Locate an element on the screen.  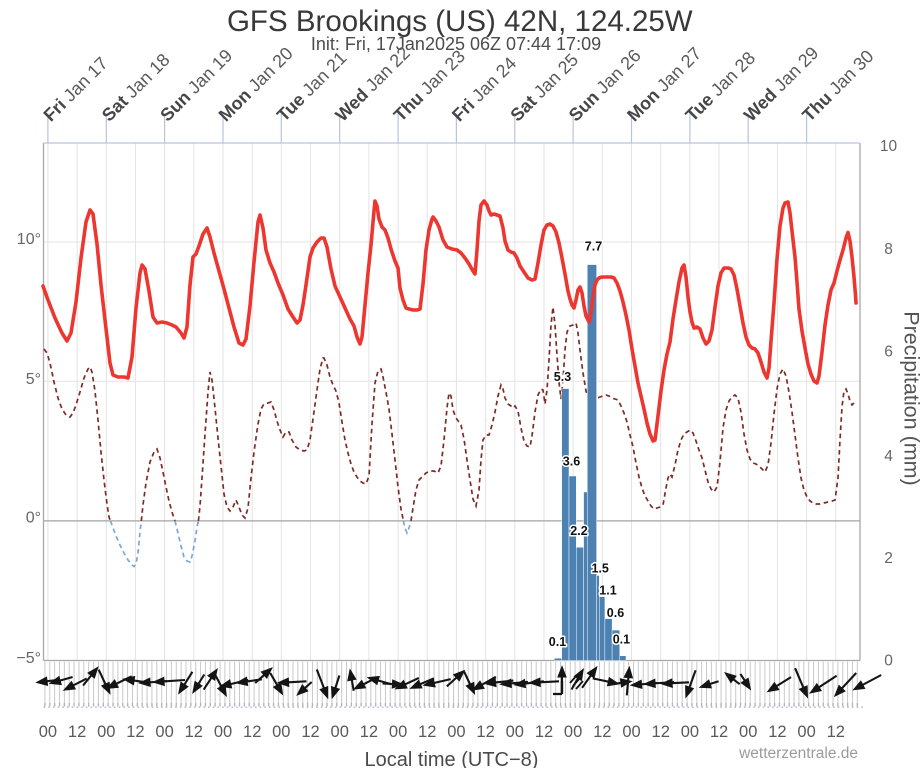
svg-text: 0.6 is located at coordinates (615, 613).